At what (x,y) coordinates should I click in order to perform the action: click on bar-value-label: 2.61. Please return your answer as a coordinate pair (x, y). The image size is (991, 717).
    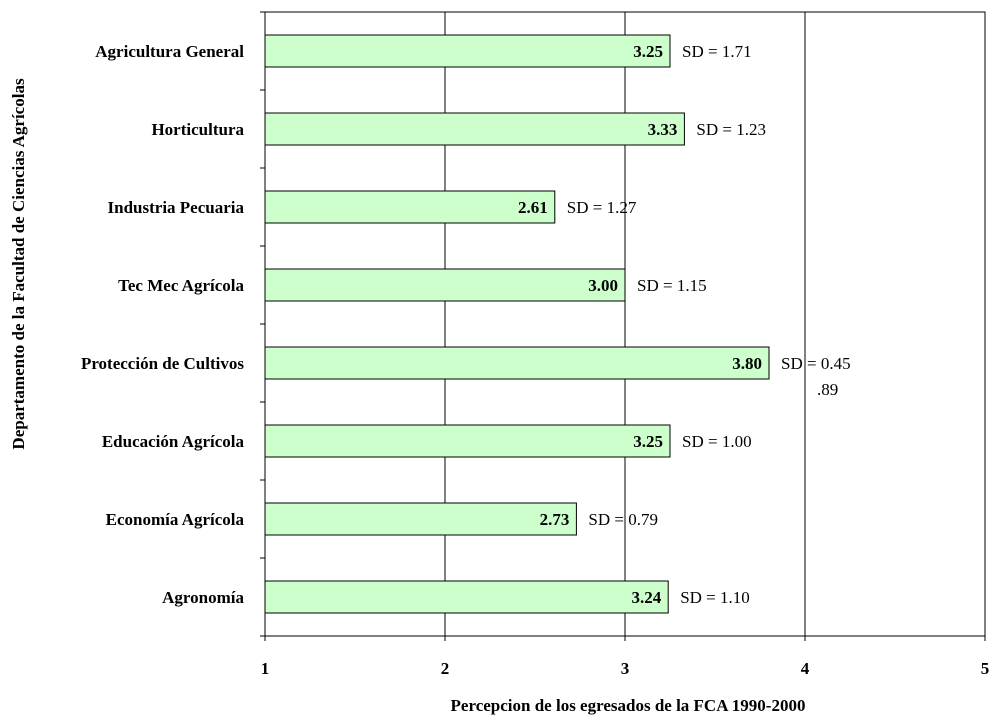
    Looking at the image, I should click on (533, 207).